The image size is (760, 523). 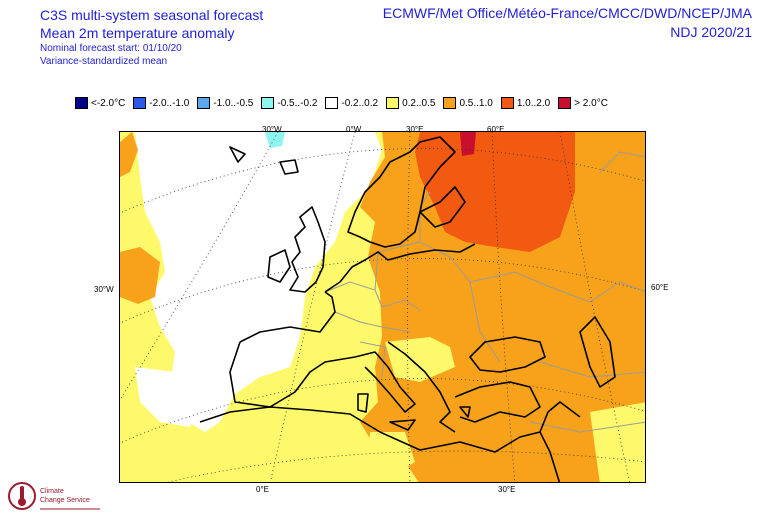 What do you see at coordinates (360, 103) in the screenshot?
I see `legend-label: -0.2..0.2` at bounding box center [360, 103].